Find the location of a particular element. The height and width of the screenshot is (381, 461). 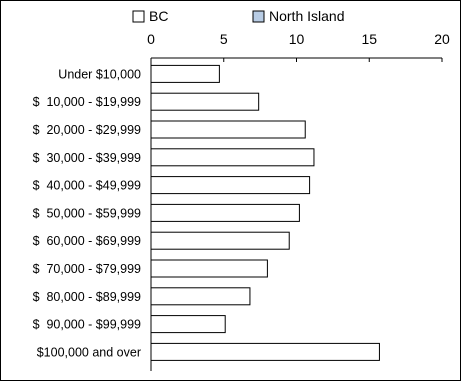

category-label: $ 80,000 - $89,999 is located at coordinates (87, 297).